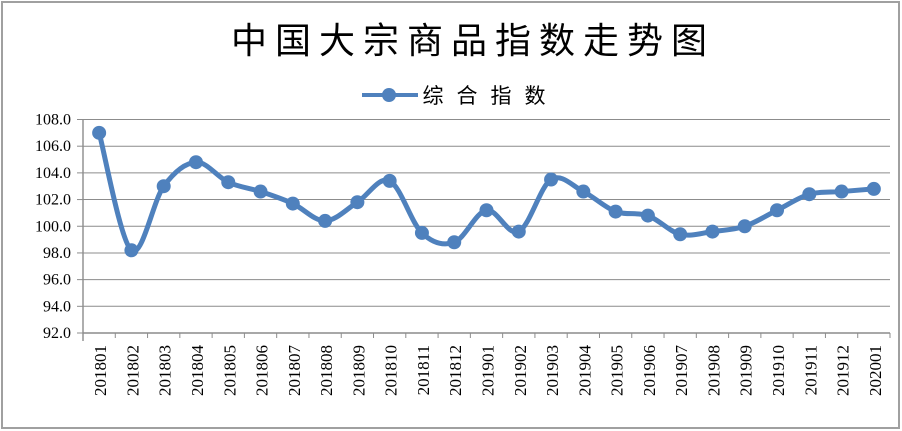  Describe the element at coordinates (53, 173) in the screenshot. I see `y-axis-tick-label: 104.0` at that location.